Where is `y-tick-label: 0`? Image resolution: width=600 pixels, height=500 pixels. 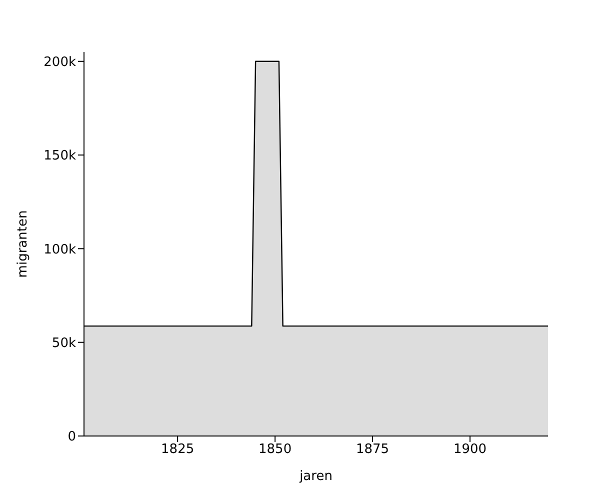 y-tick-label: 0 is located at coordinates (72, 437).